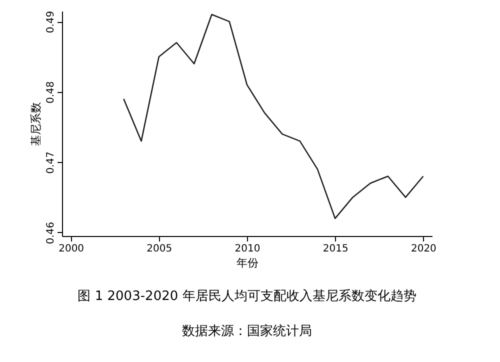  Describe the element at coordinates (36, 124) in the screenshot. I see `y-axis-title: 基尼系数` at that location.